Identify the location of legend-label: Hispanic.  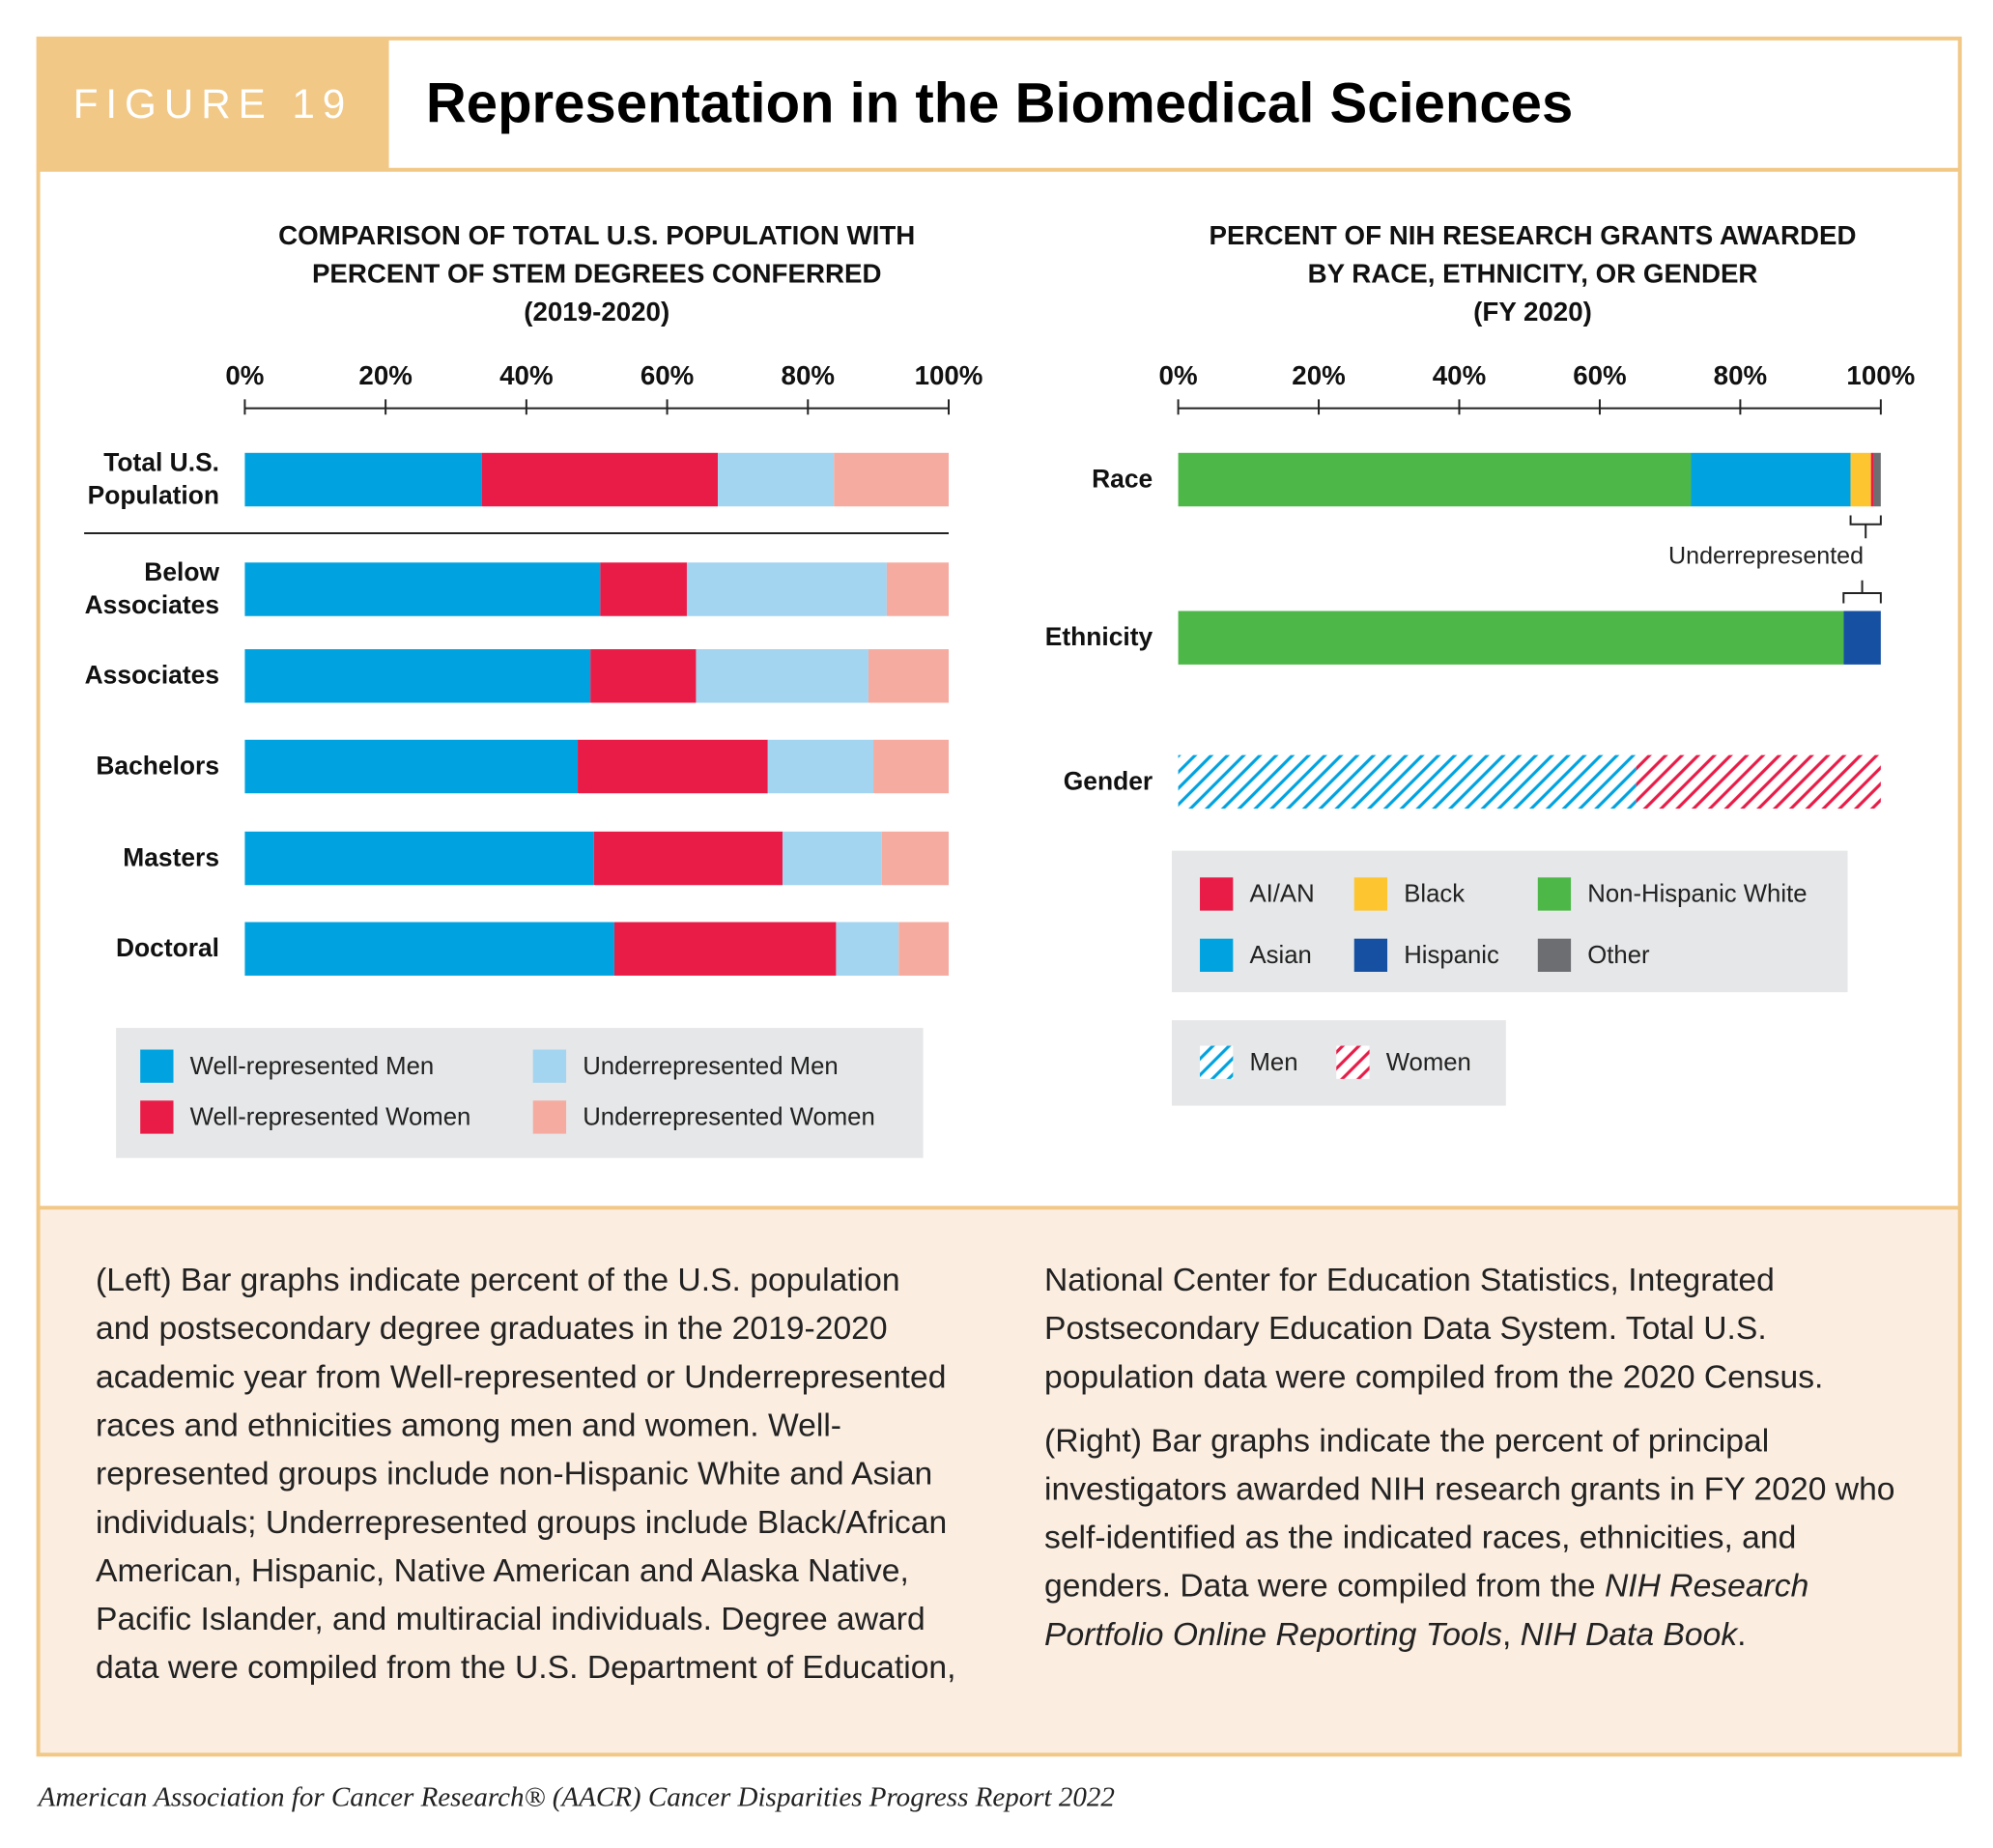
(1452, 955).